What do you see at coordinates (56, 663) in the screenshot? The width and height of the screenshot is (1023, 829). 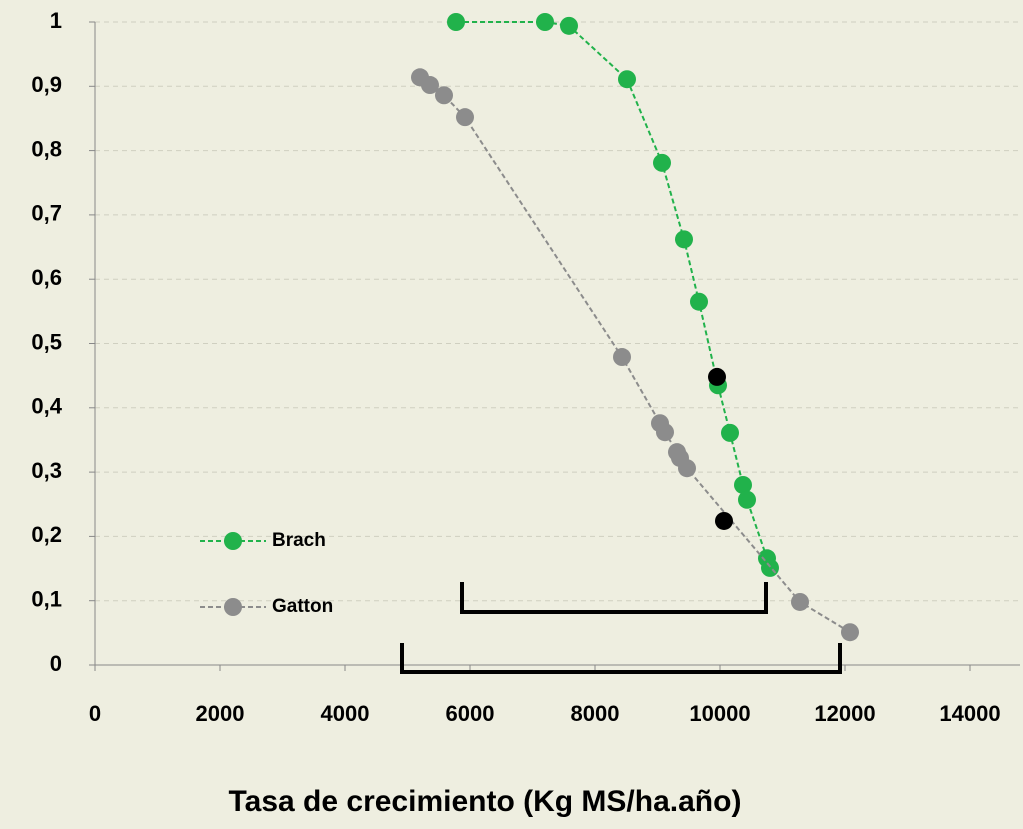 I see `y-tick-label: 0` at bounding box center [56, 663].